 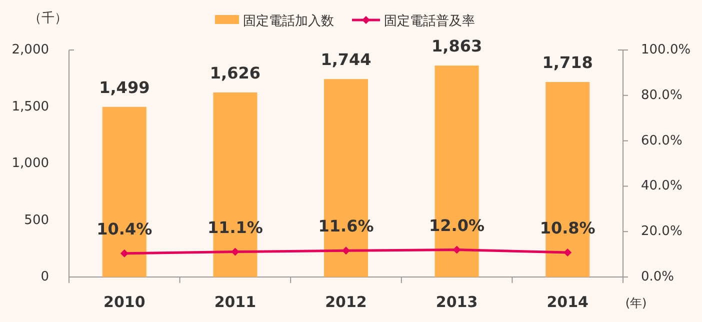 I want to click on x-tick-label: 2012, so click(x=346, y=302).